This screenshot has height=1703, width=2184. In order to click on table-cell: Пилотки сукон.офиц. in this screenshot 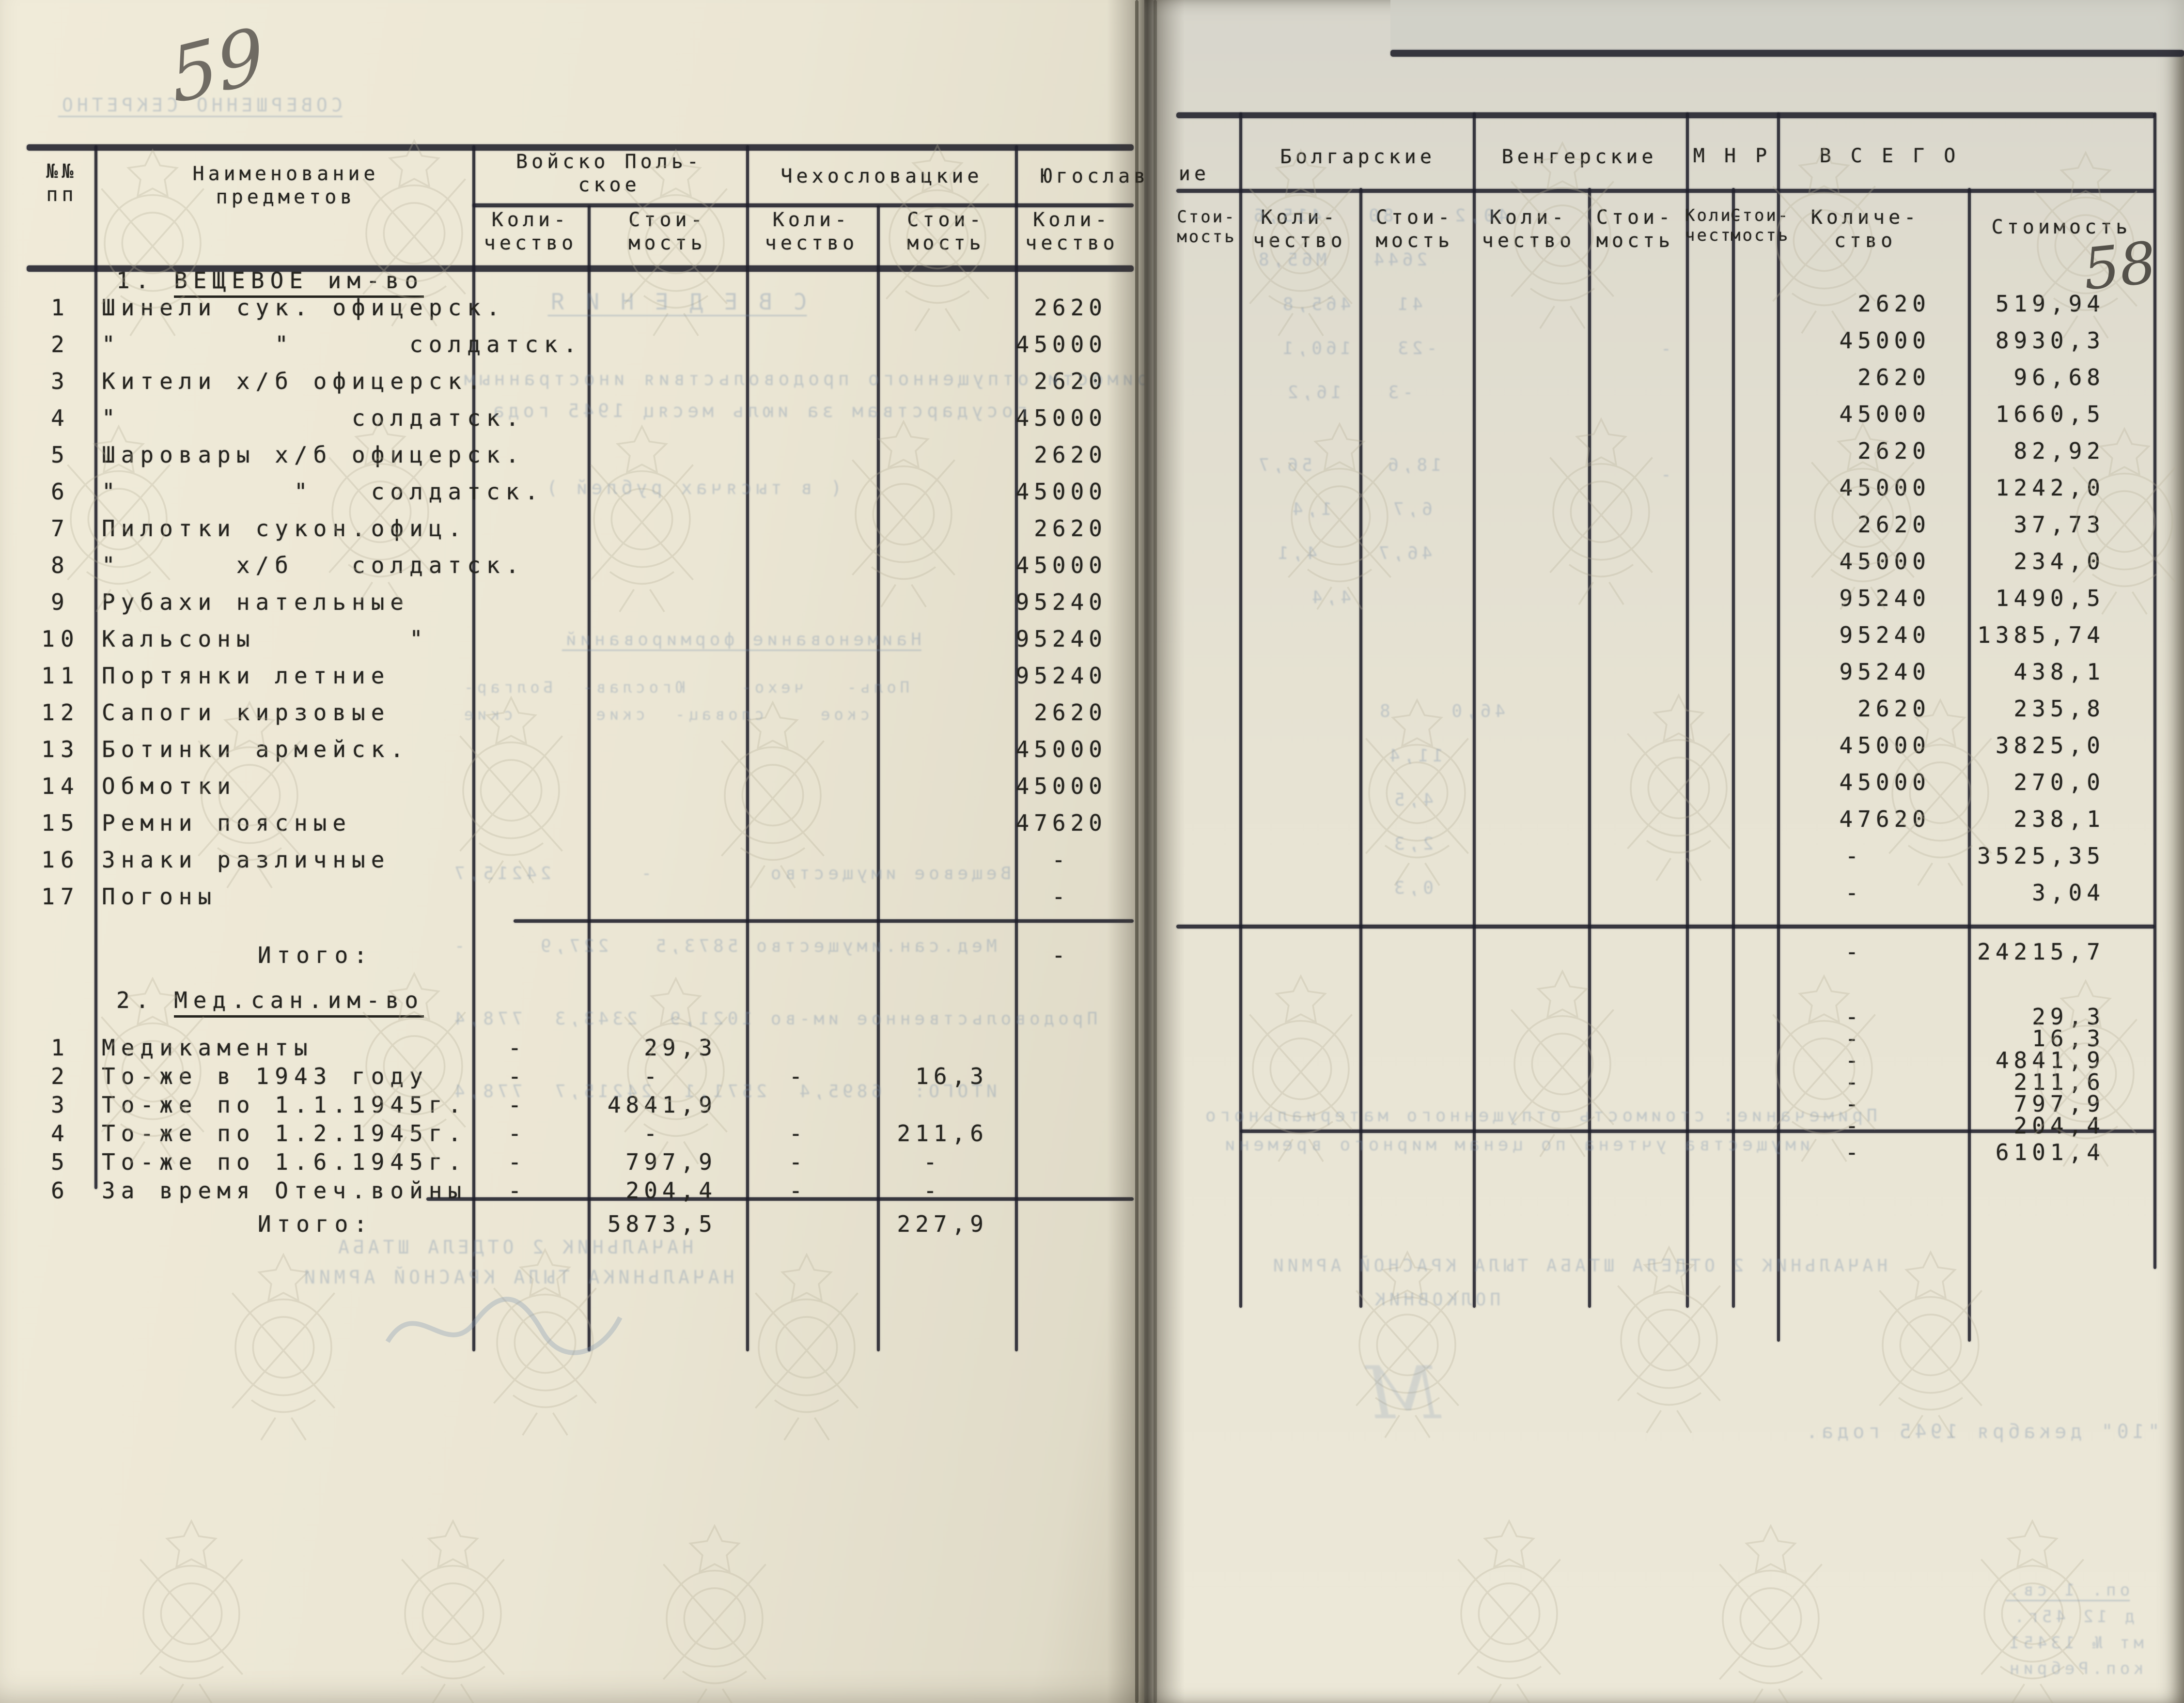, I will do `click(285, 528)`.